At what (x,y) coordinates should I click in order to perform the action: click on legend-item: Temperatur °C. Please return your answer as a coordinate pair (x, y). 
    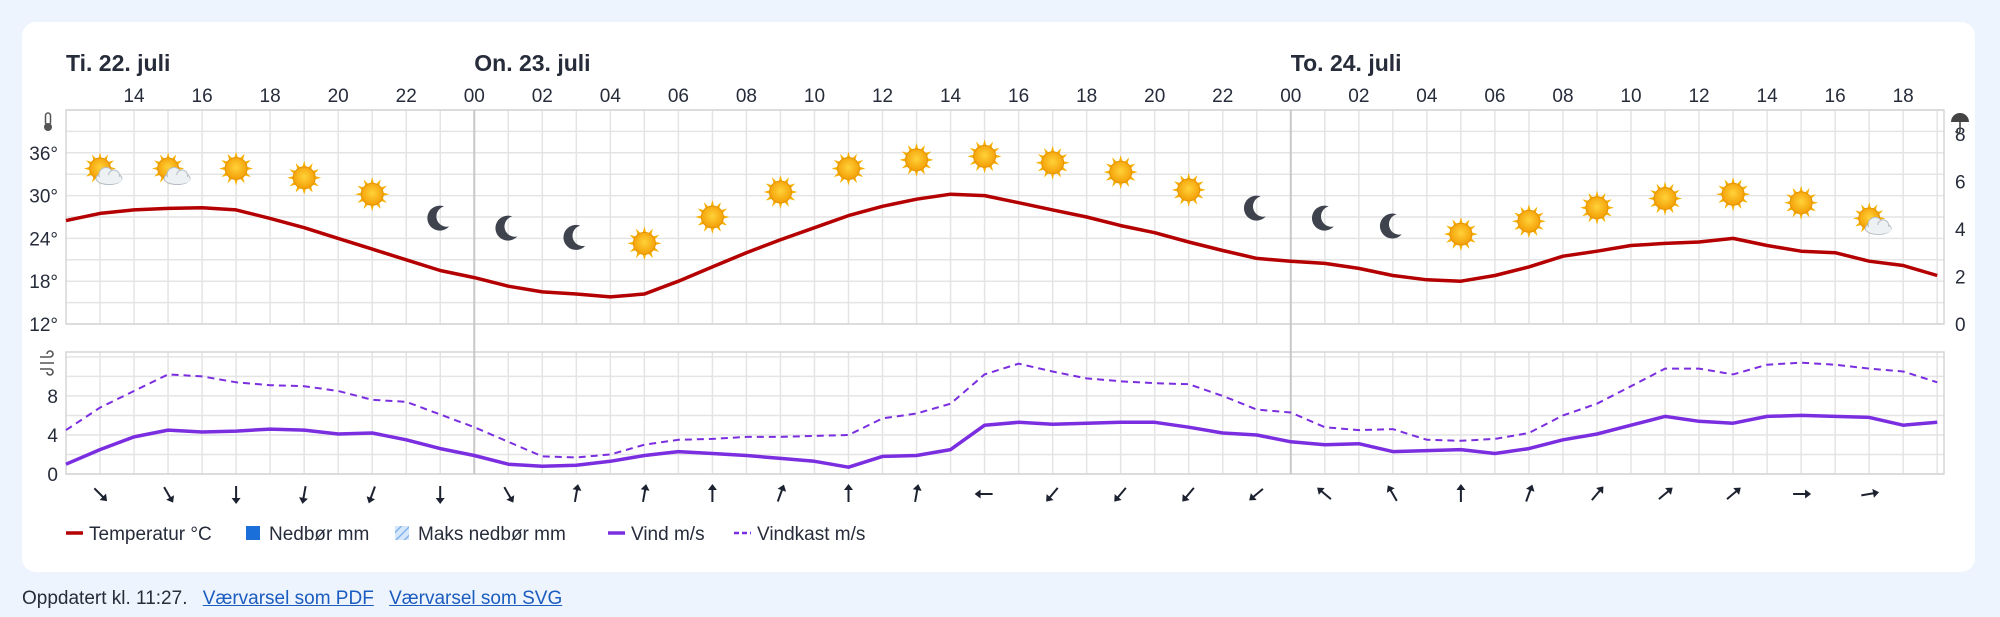
    Looking at the image, I should click on (139, 534).